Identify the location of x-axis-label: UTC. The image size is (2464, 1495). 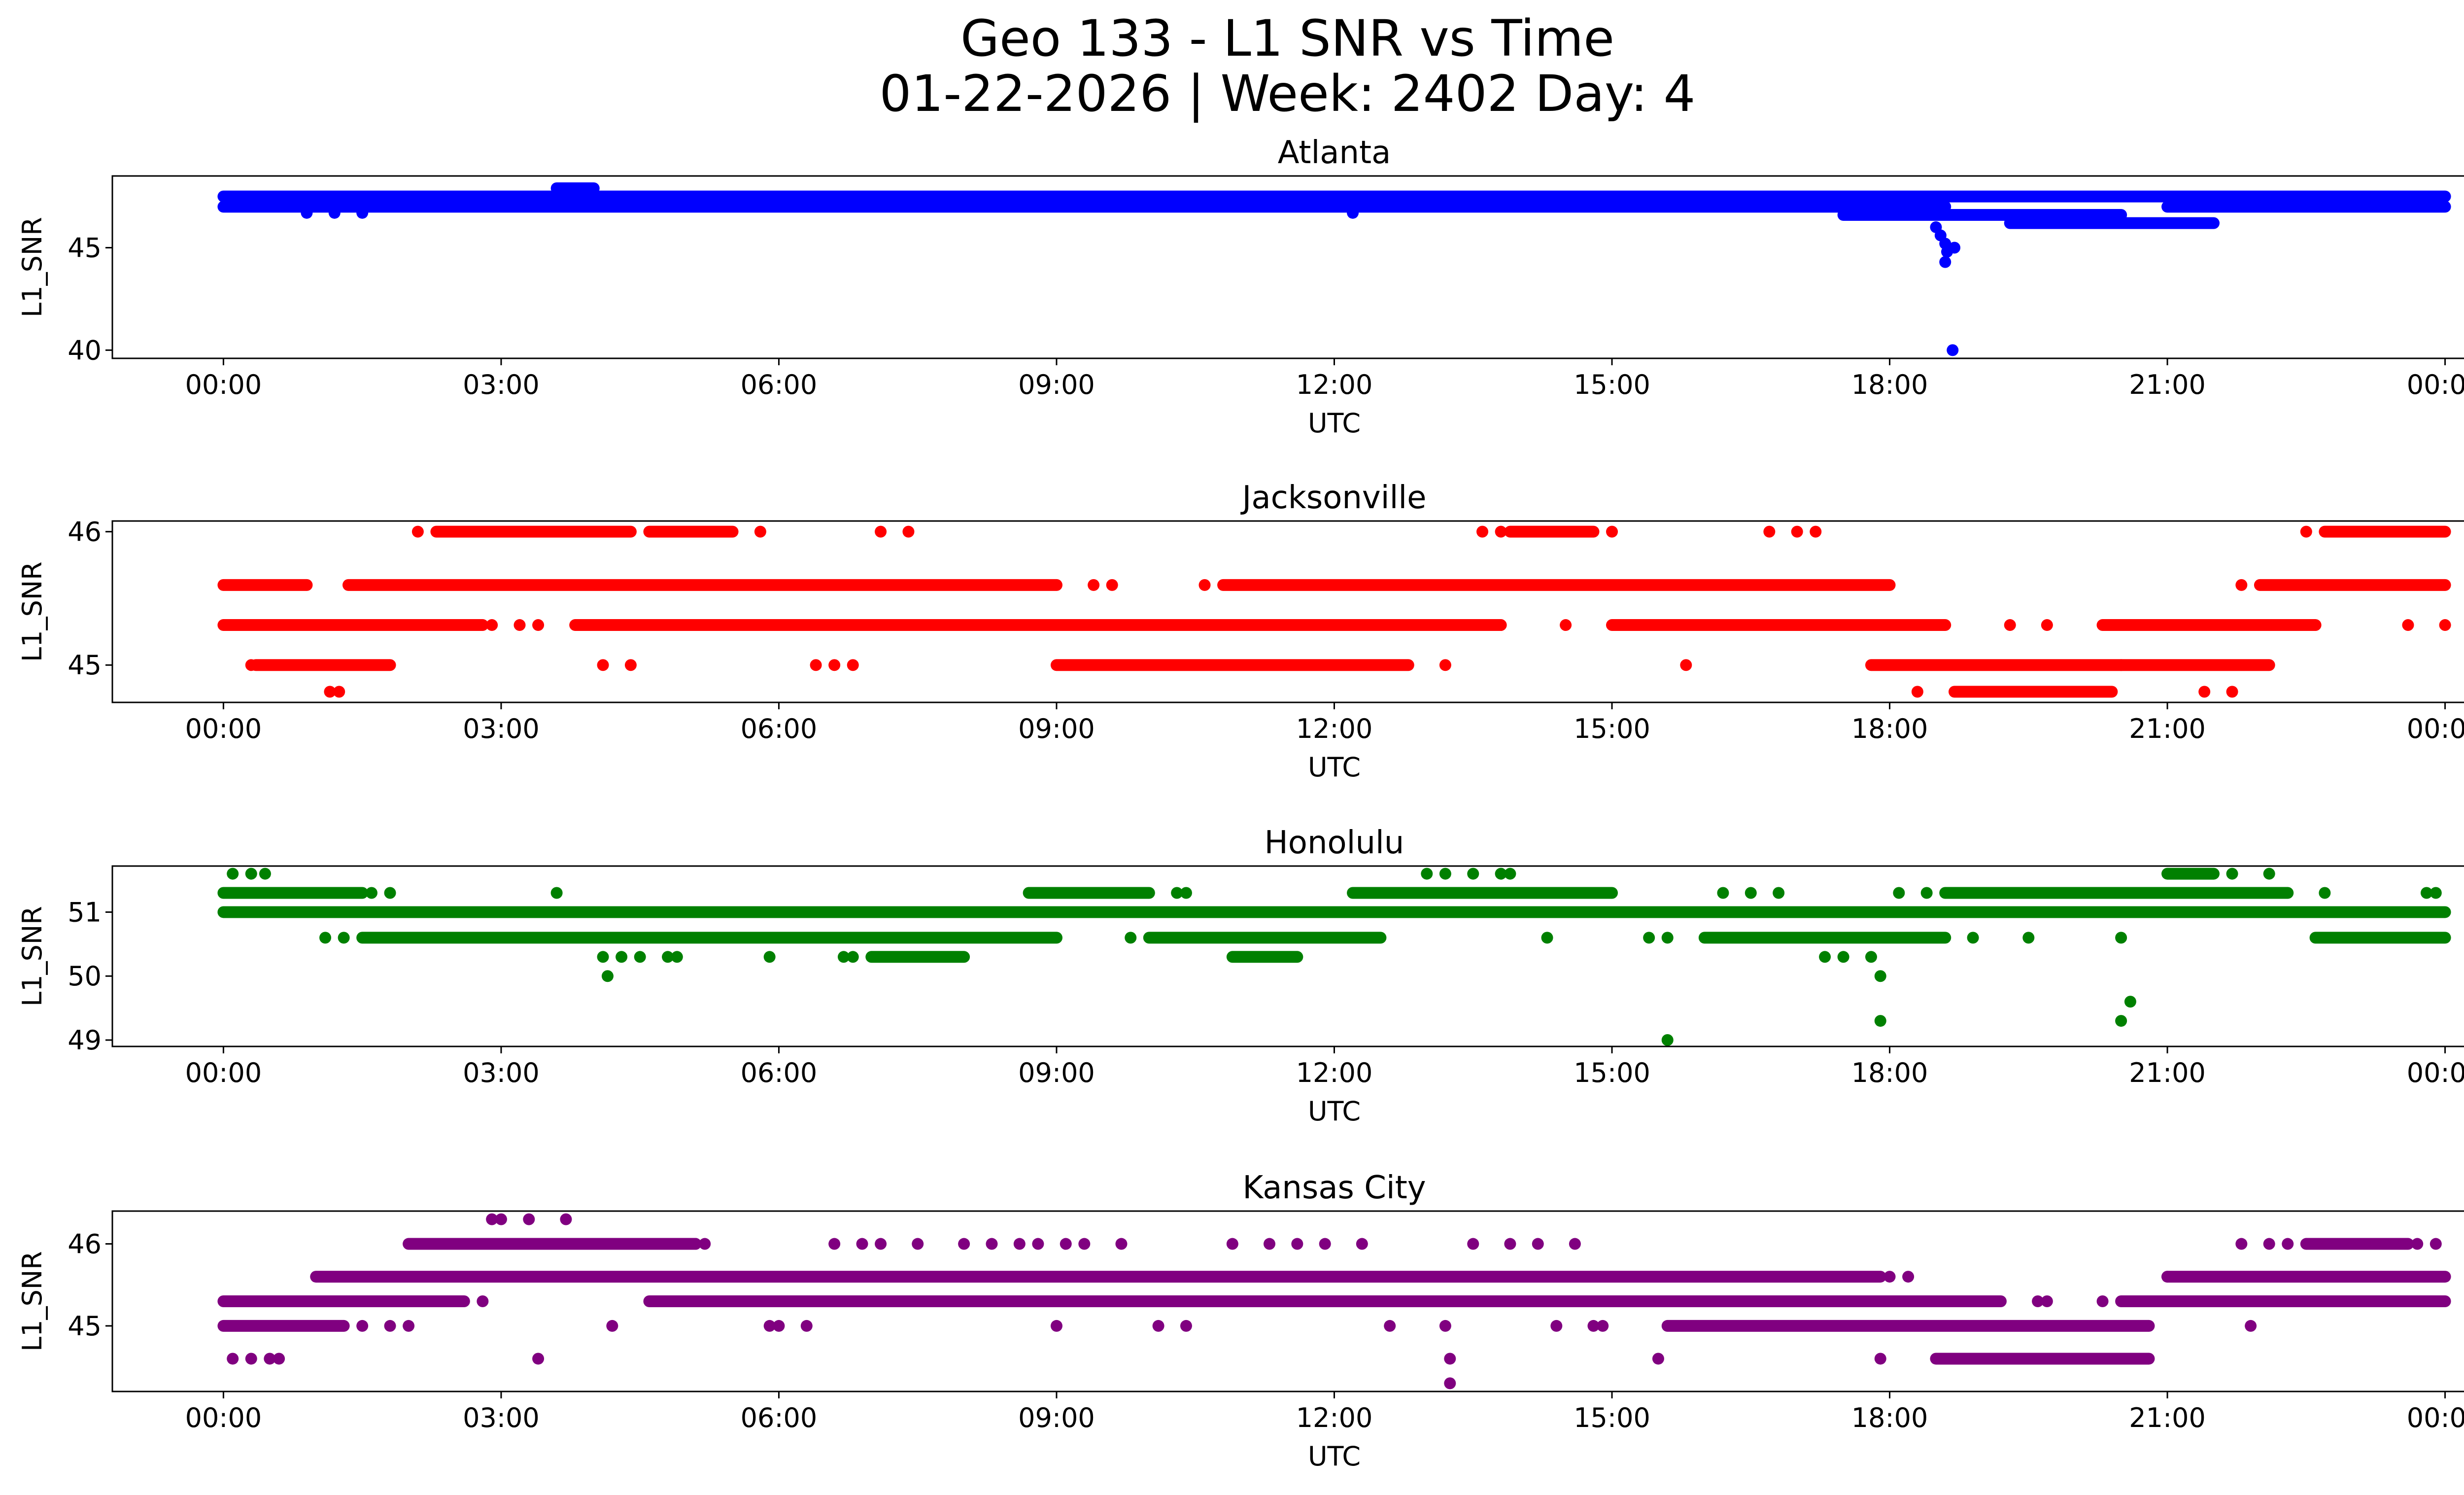
(1334, 1111).